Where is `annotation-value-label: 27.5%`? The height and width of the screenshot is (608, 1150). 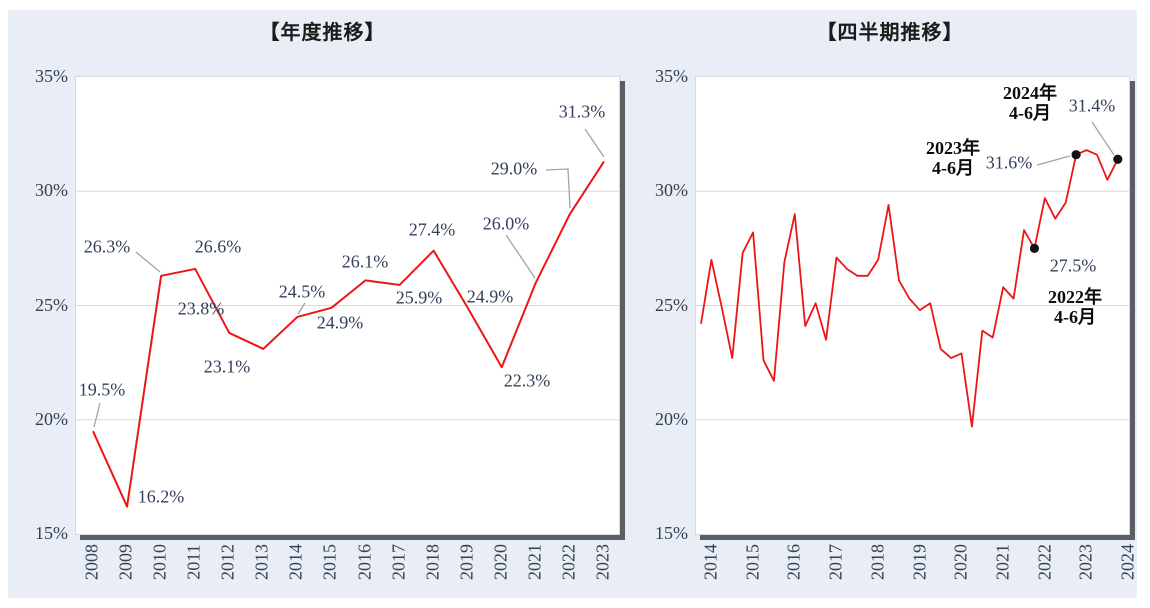 annotation-value-label: 27.5% is located at coordinates (1073, 265).